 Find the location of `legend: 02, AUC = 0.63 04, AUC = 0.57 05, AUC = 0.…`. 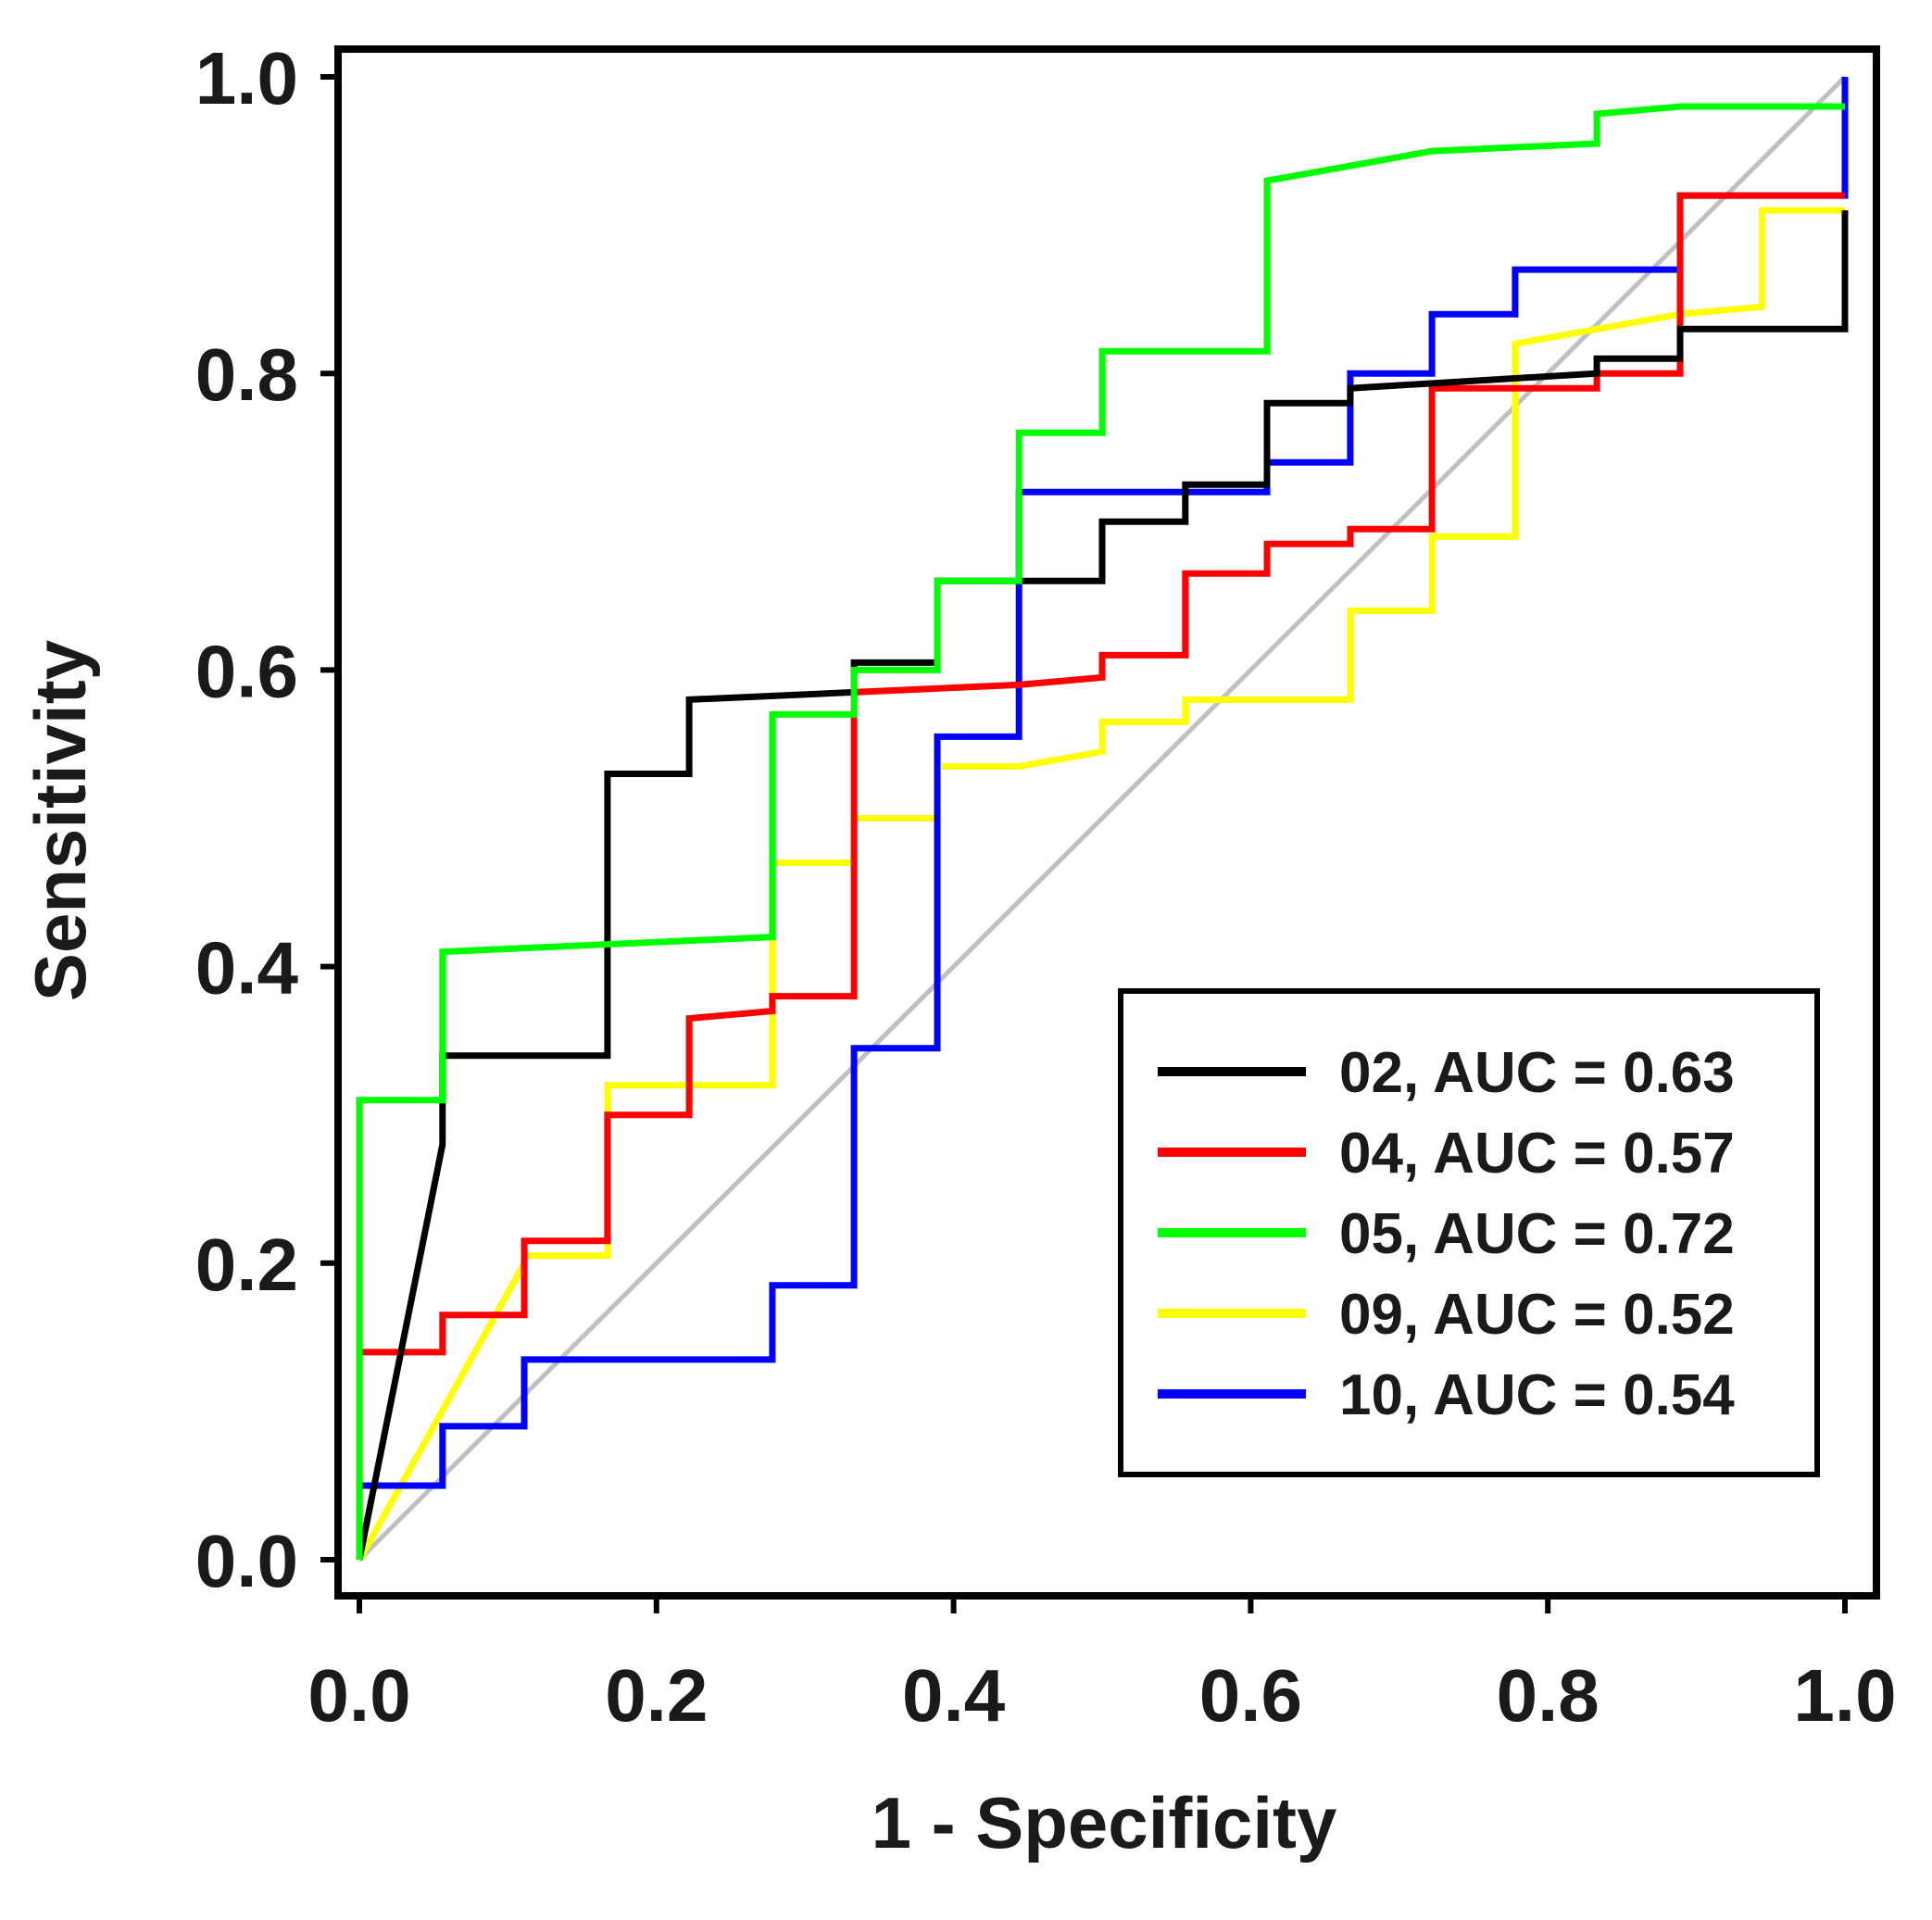

legend: 02, AUC = 0.63 04, AUC = 0.57 05, AUC = 0.… is located at coordinates (1469, 1232).